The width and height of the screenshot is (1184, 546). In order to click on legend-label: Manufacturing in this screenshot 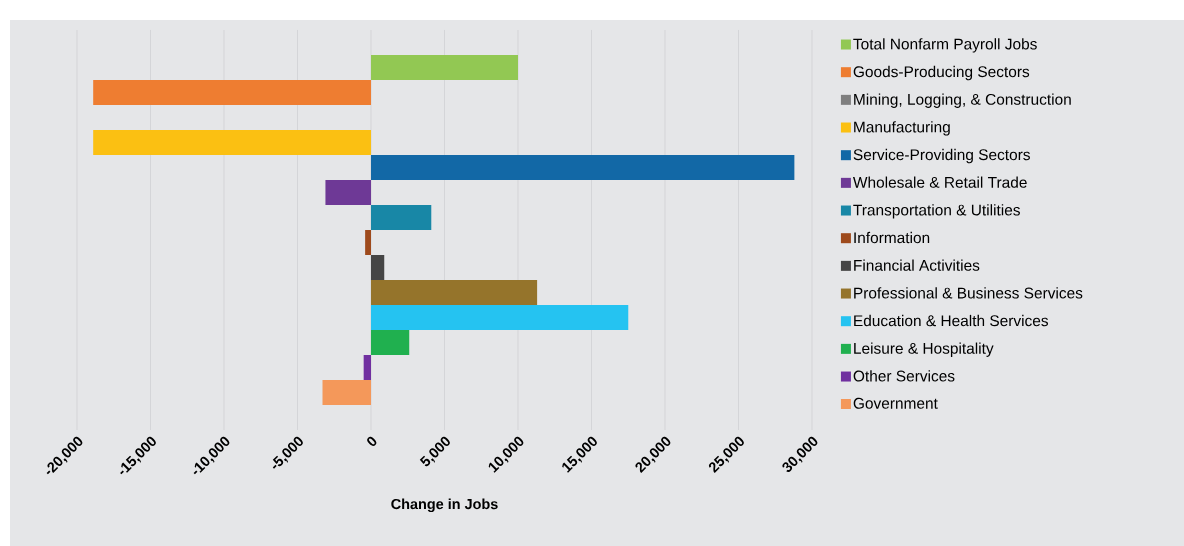, I will do `click(902, 128)`.